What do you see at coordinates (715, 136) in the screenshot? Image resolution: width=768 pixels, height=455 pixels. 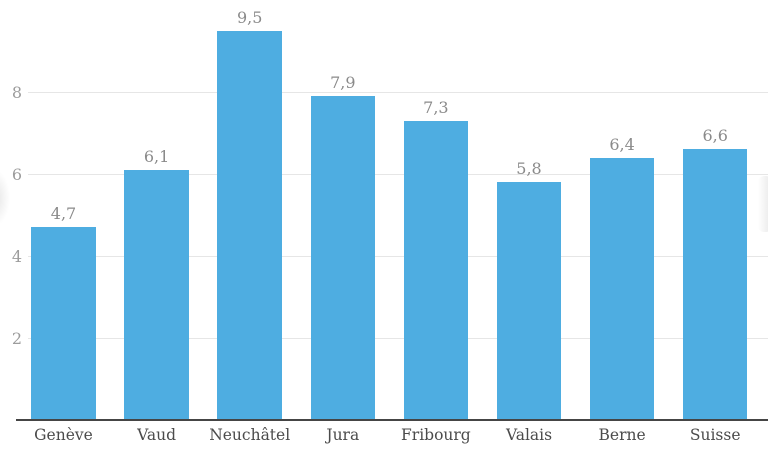 I see `bar-value-label: 6,6` at bounding box center [715, 136].